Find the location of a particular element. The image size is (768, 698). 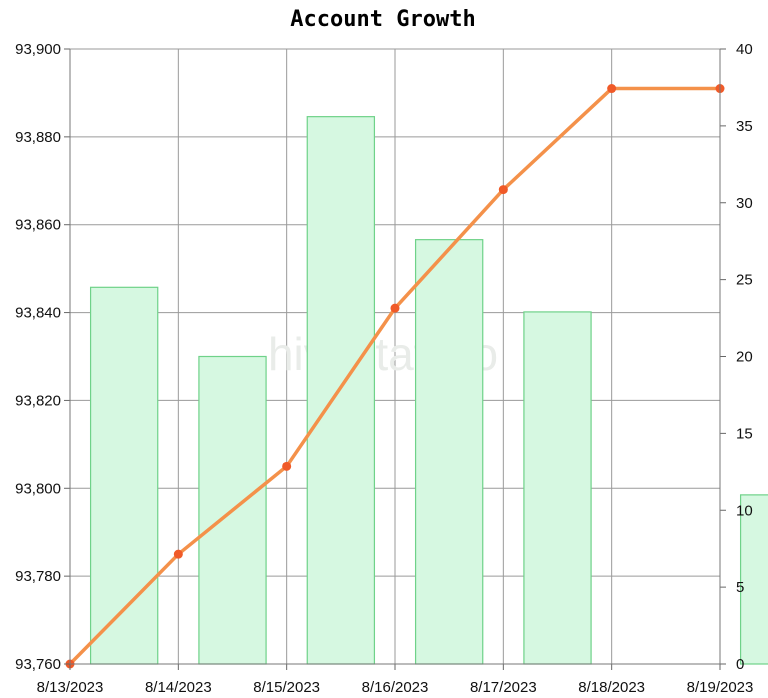

right-axis-tick-label: 0 is located at coordinates (740, 664).